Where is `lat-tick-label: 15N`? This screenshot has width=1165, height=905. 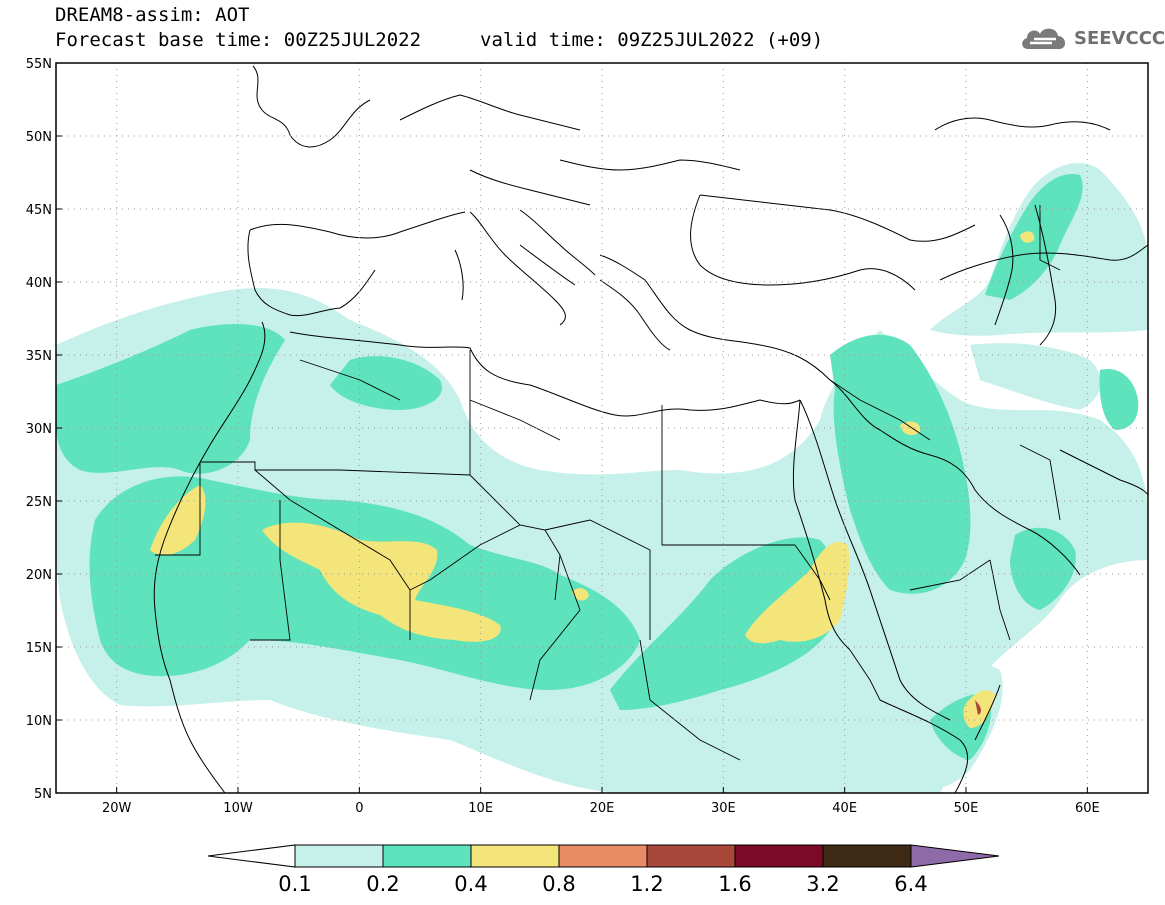
lat-tick-label: 15N is located at coordinates (39, 648).